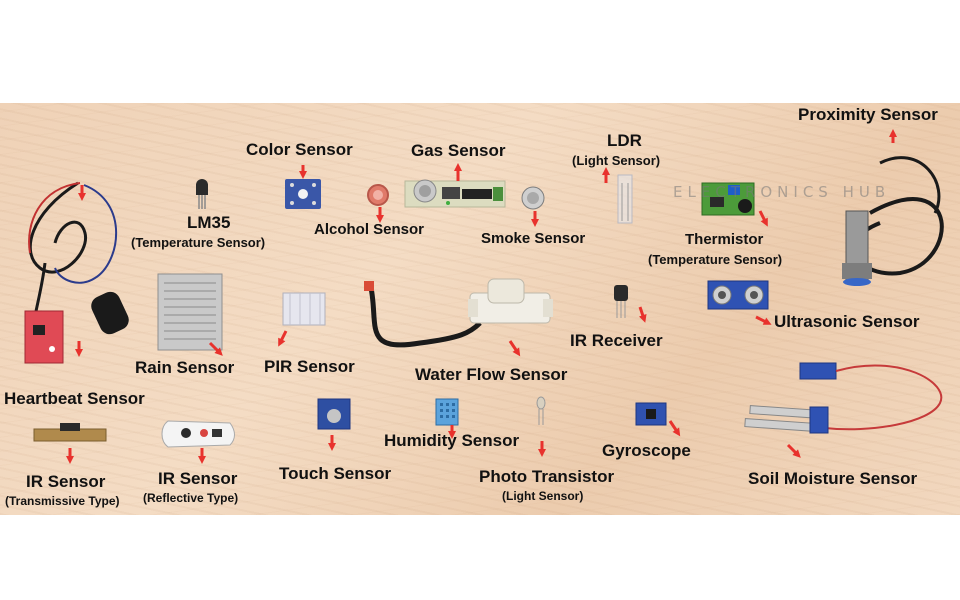 This screenshot has height=600, width=960. What do you see at coordinates (309, 366) in the screenshot?
I see `label-pir-sensor: PIR Sensor` at bounding box center [309, 366].